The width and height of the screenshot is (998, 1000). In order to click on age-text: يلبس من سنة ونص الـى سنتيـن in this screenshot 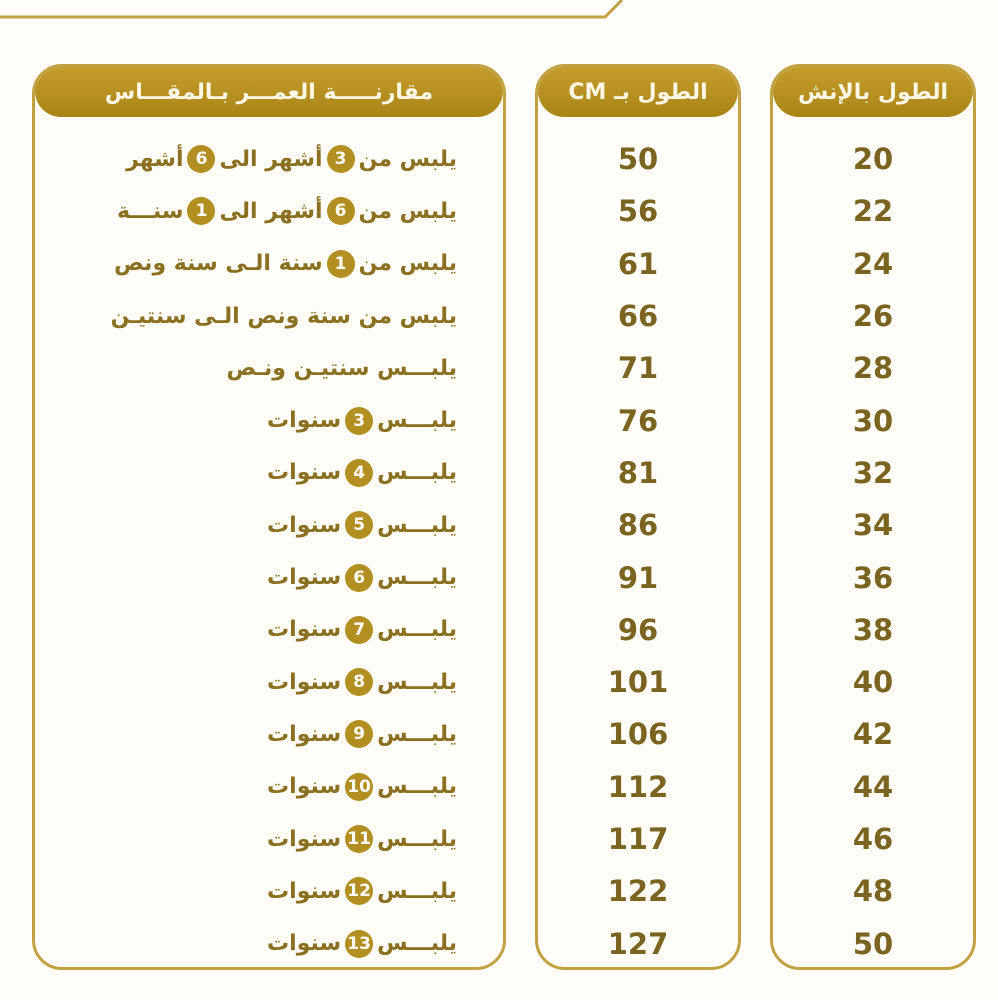, I will do `click(283, 316)`.